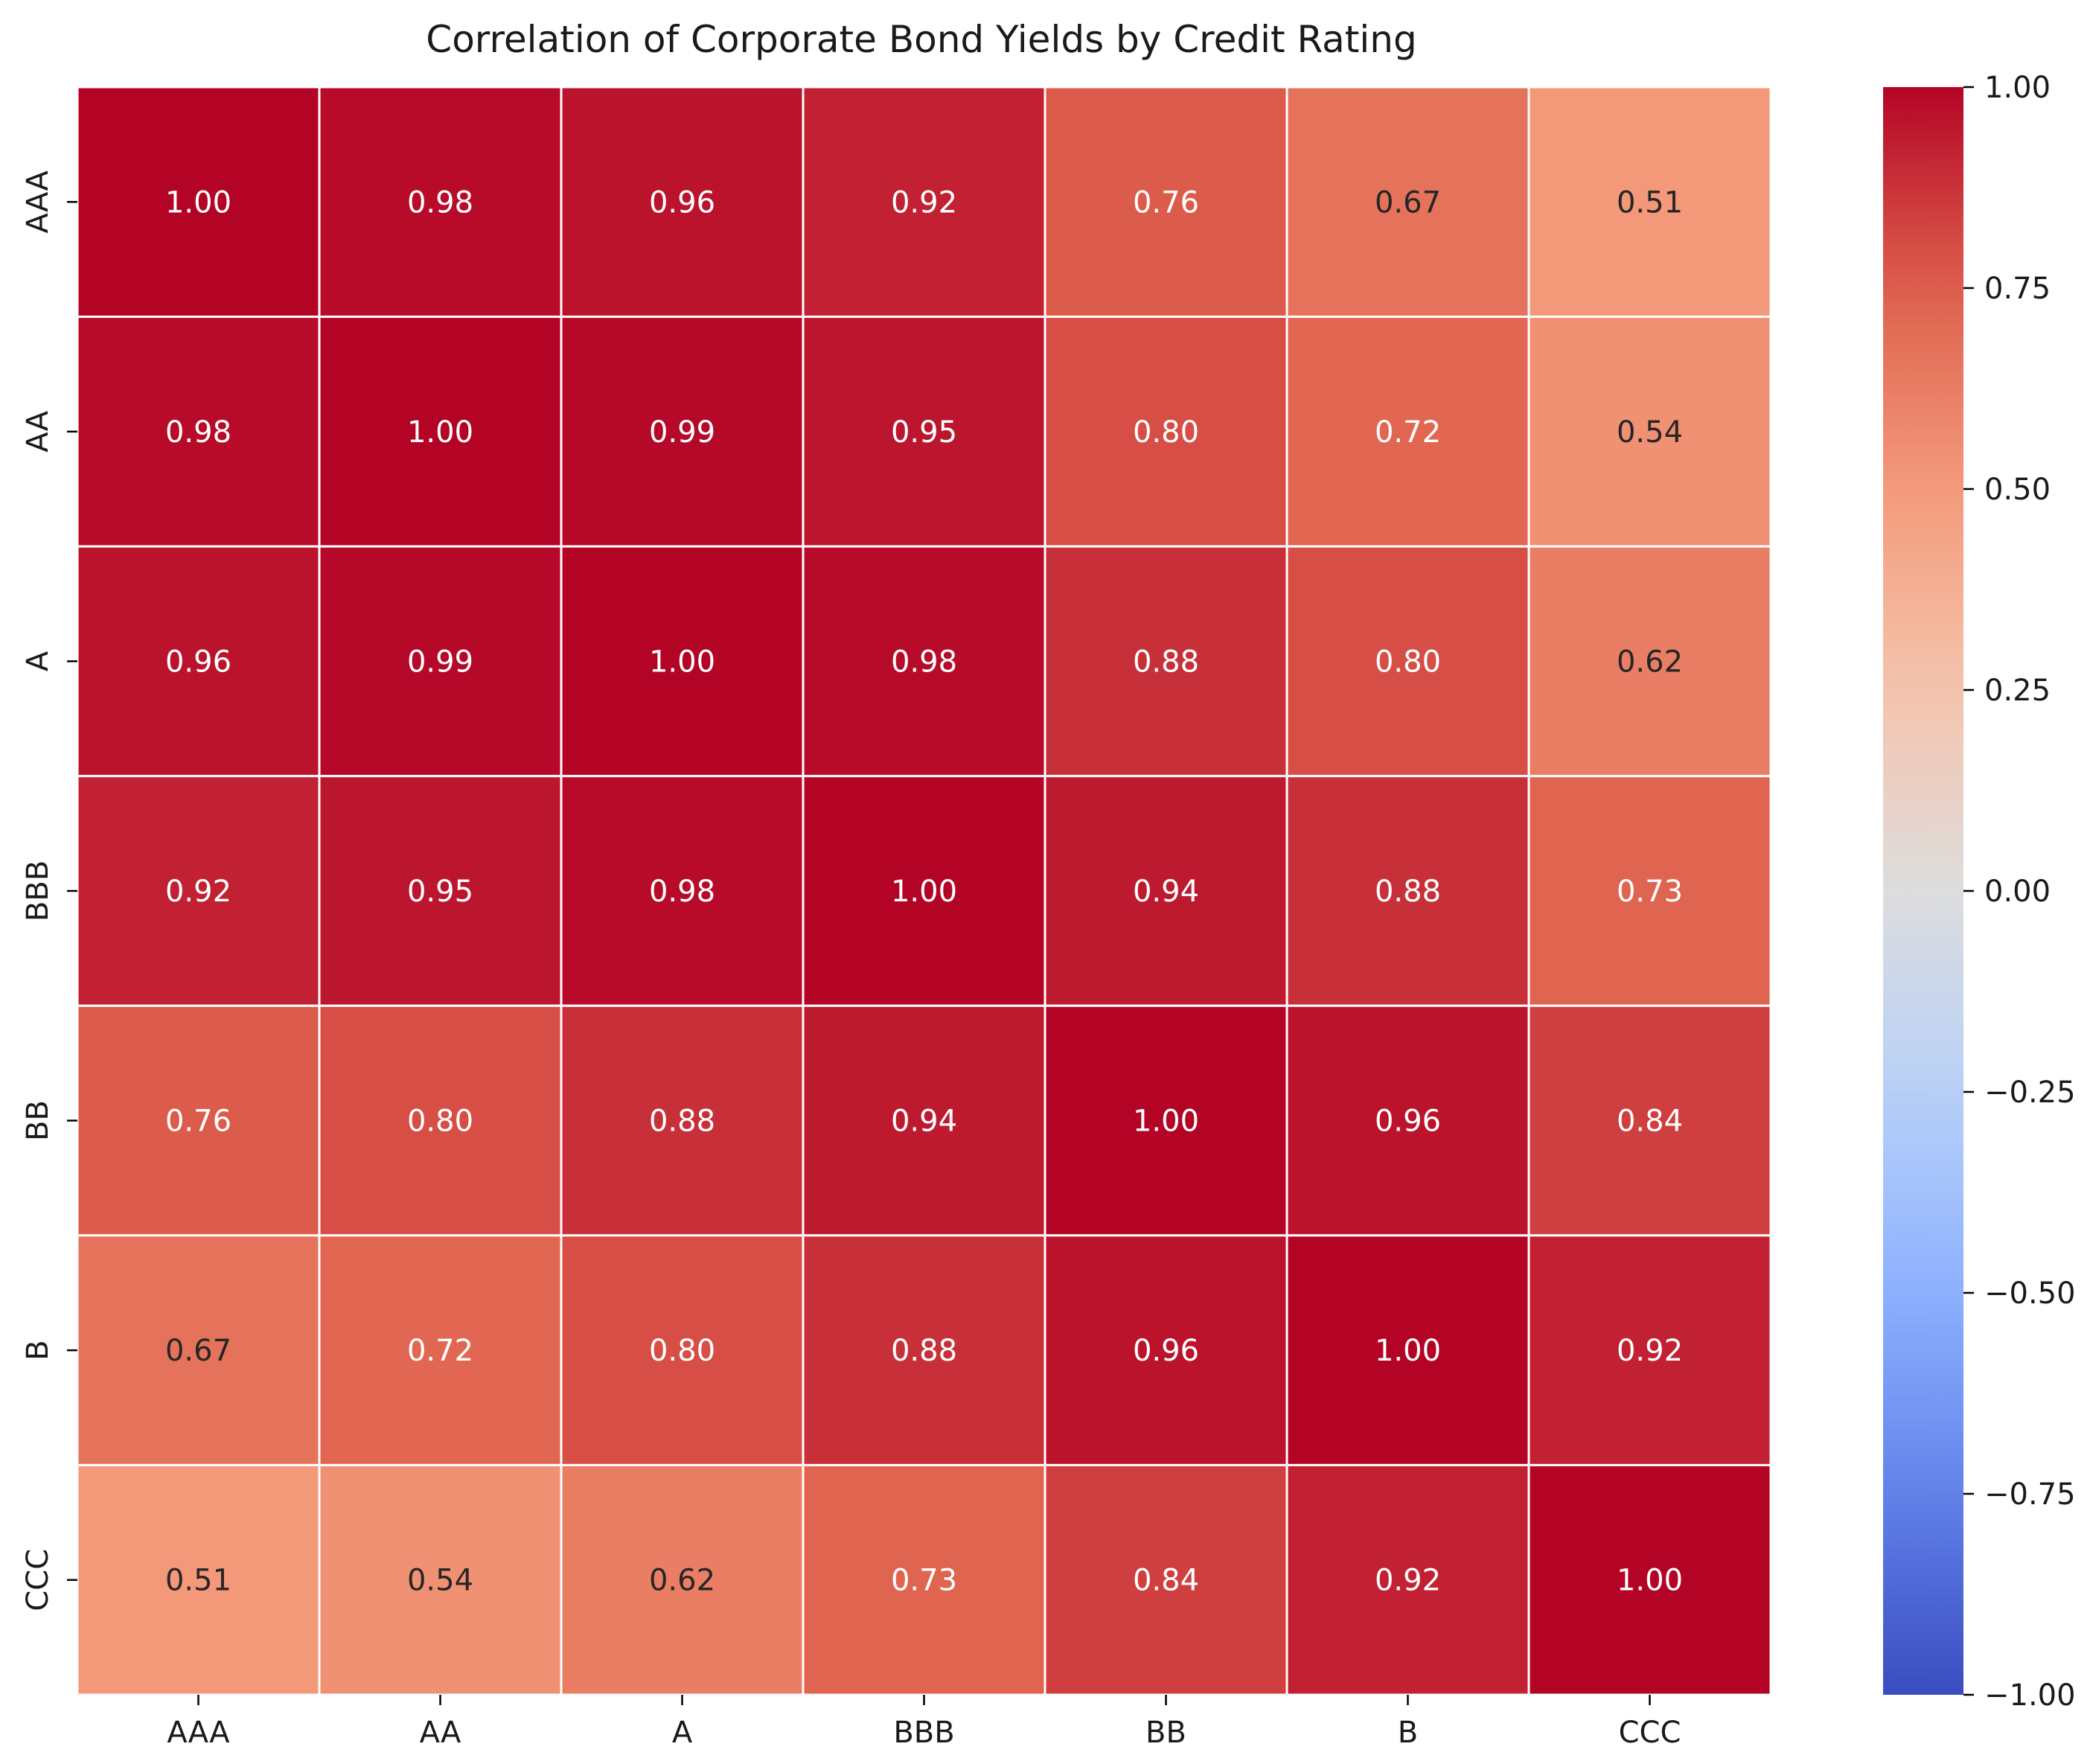  I want to click on cell-CCC-BBB, so click(924, 1579).